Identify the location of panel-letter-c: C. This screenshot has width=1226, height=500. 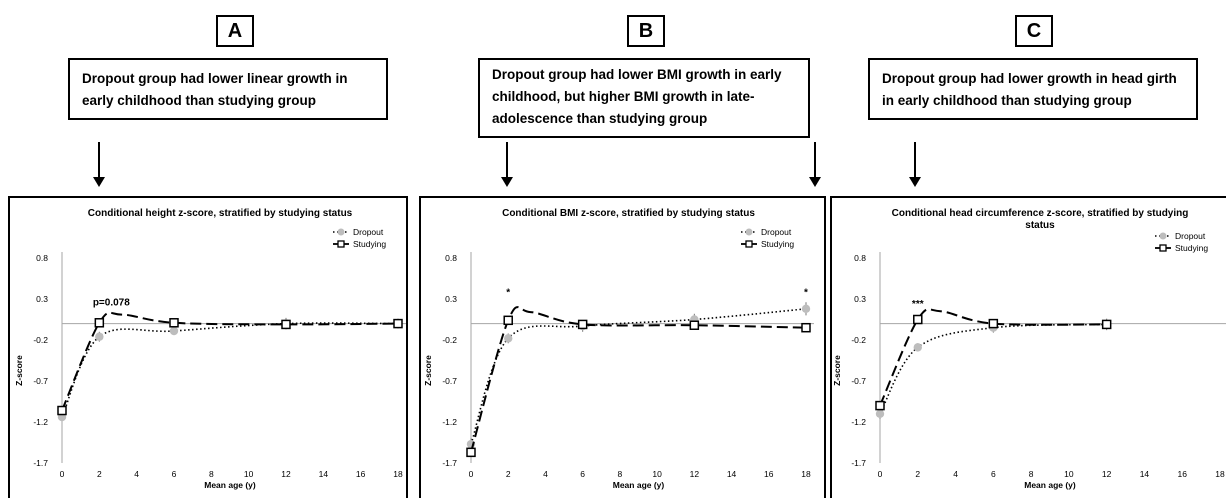
(1034, 31).